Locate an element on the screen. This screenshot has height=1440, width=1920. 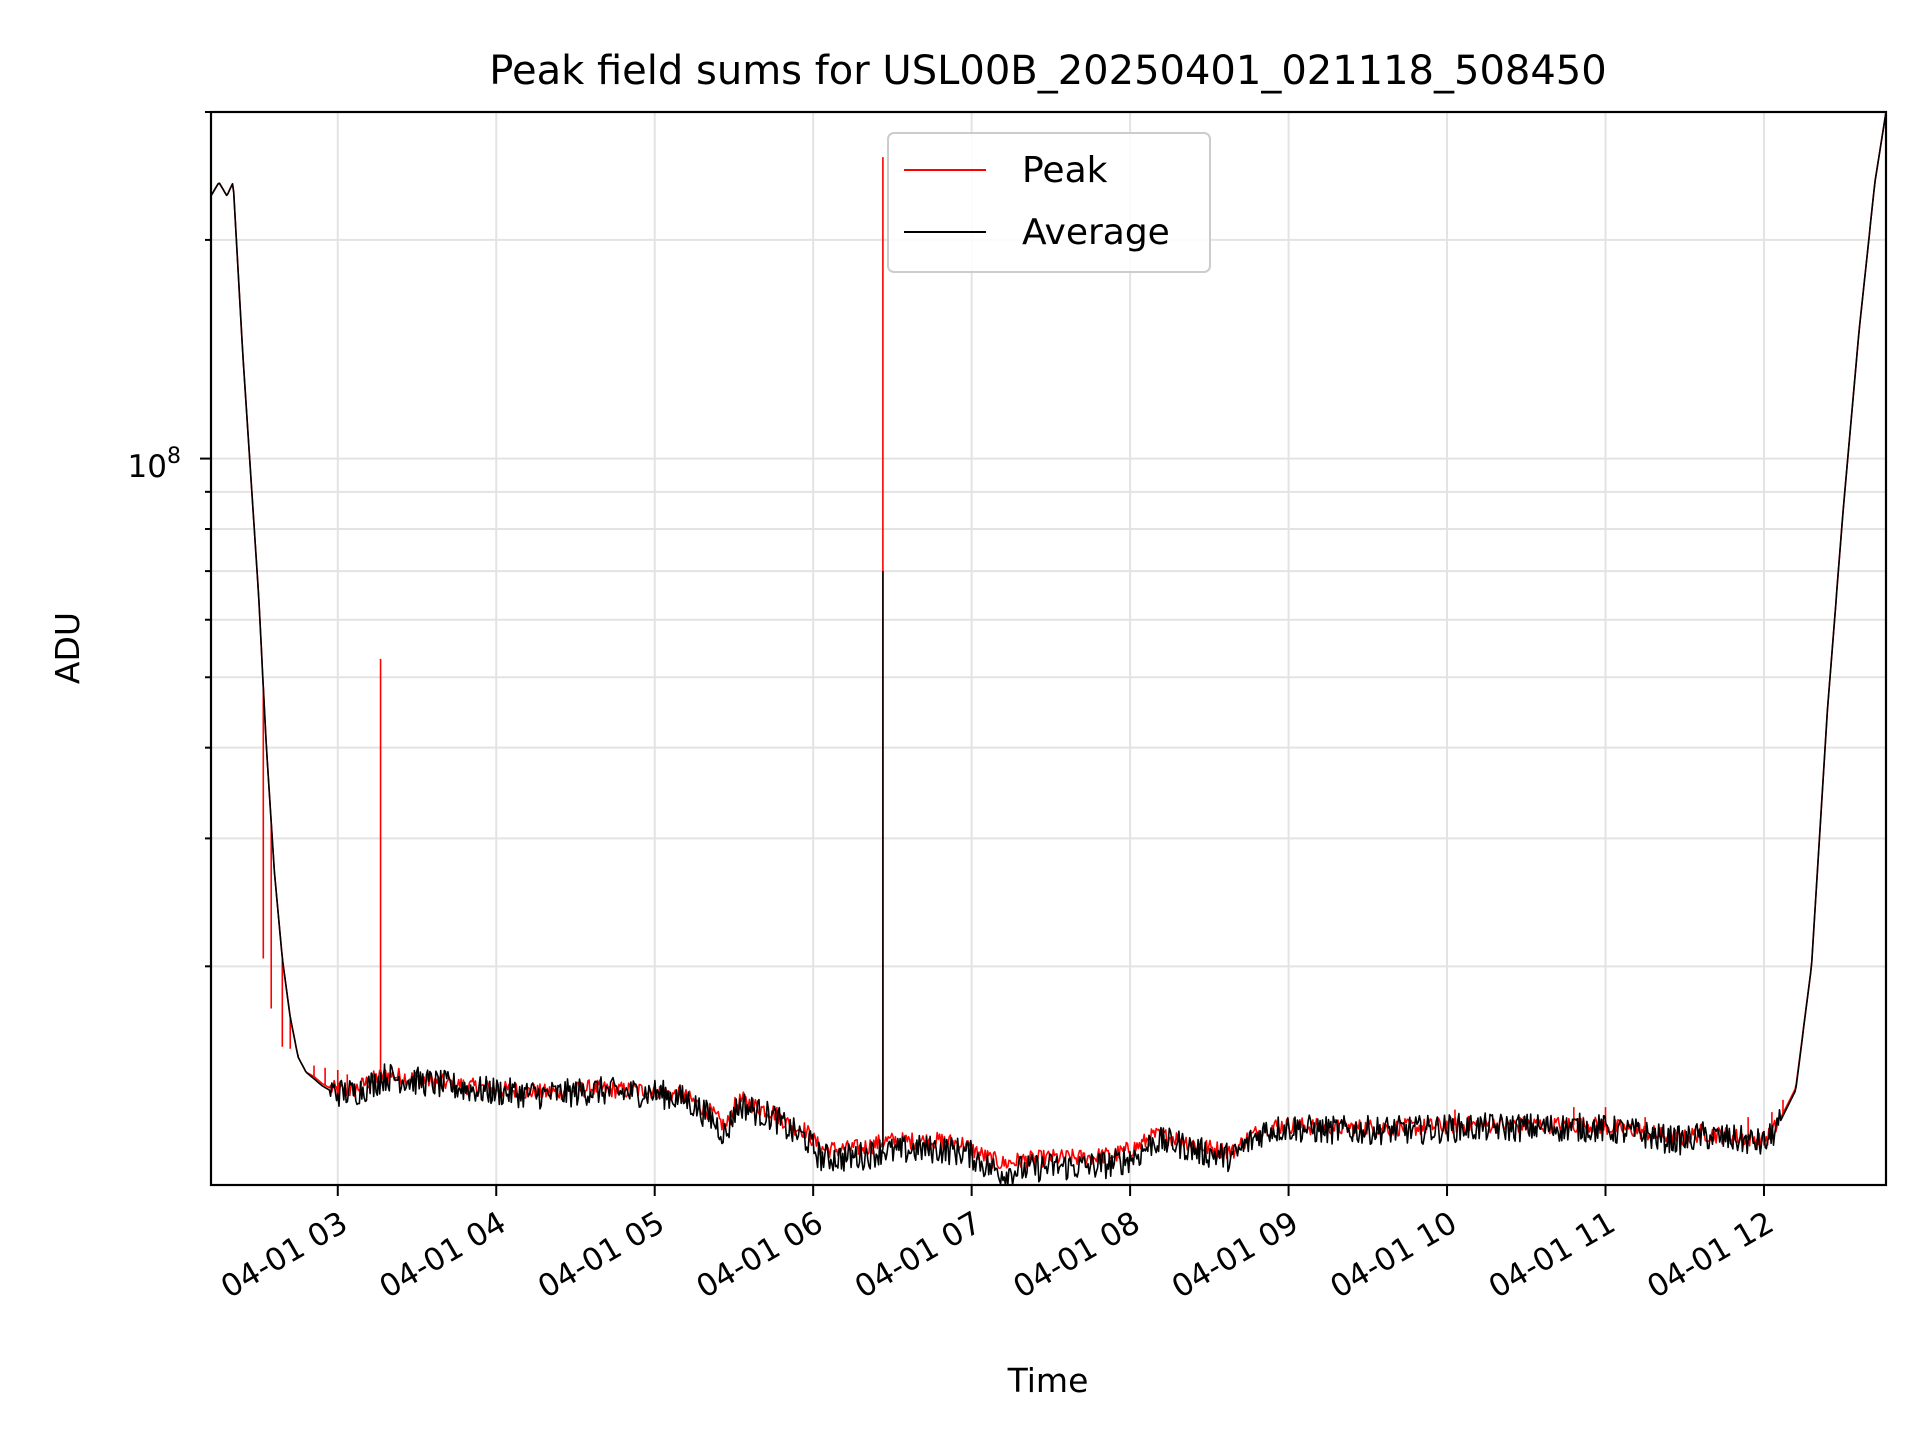
legend: Peak Average is located at coordinates (1049, 202).